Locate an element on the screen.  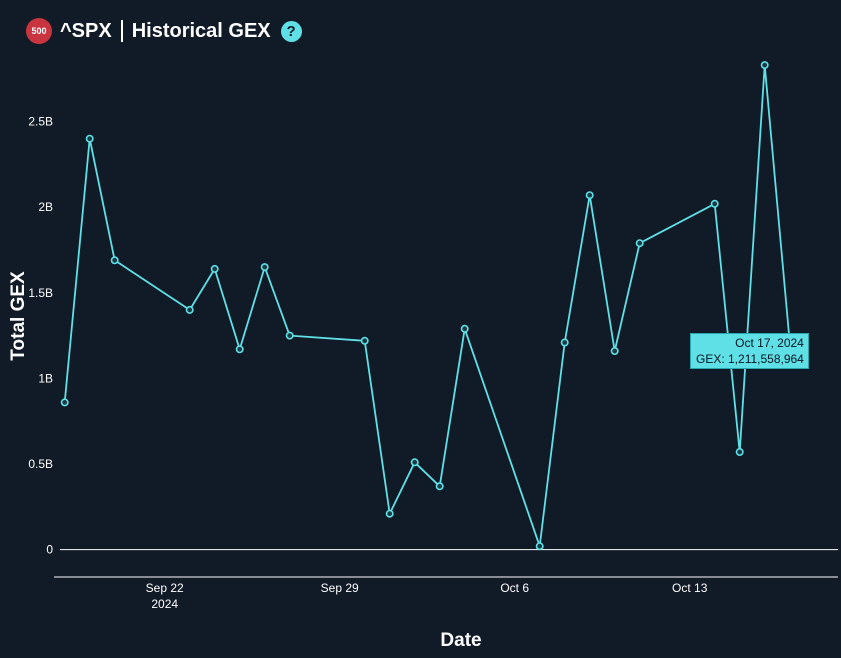
y-tick-label: 0.5B is located at coordinates (40, 464).